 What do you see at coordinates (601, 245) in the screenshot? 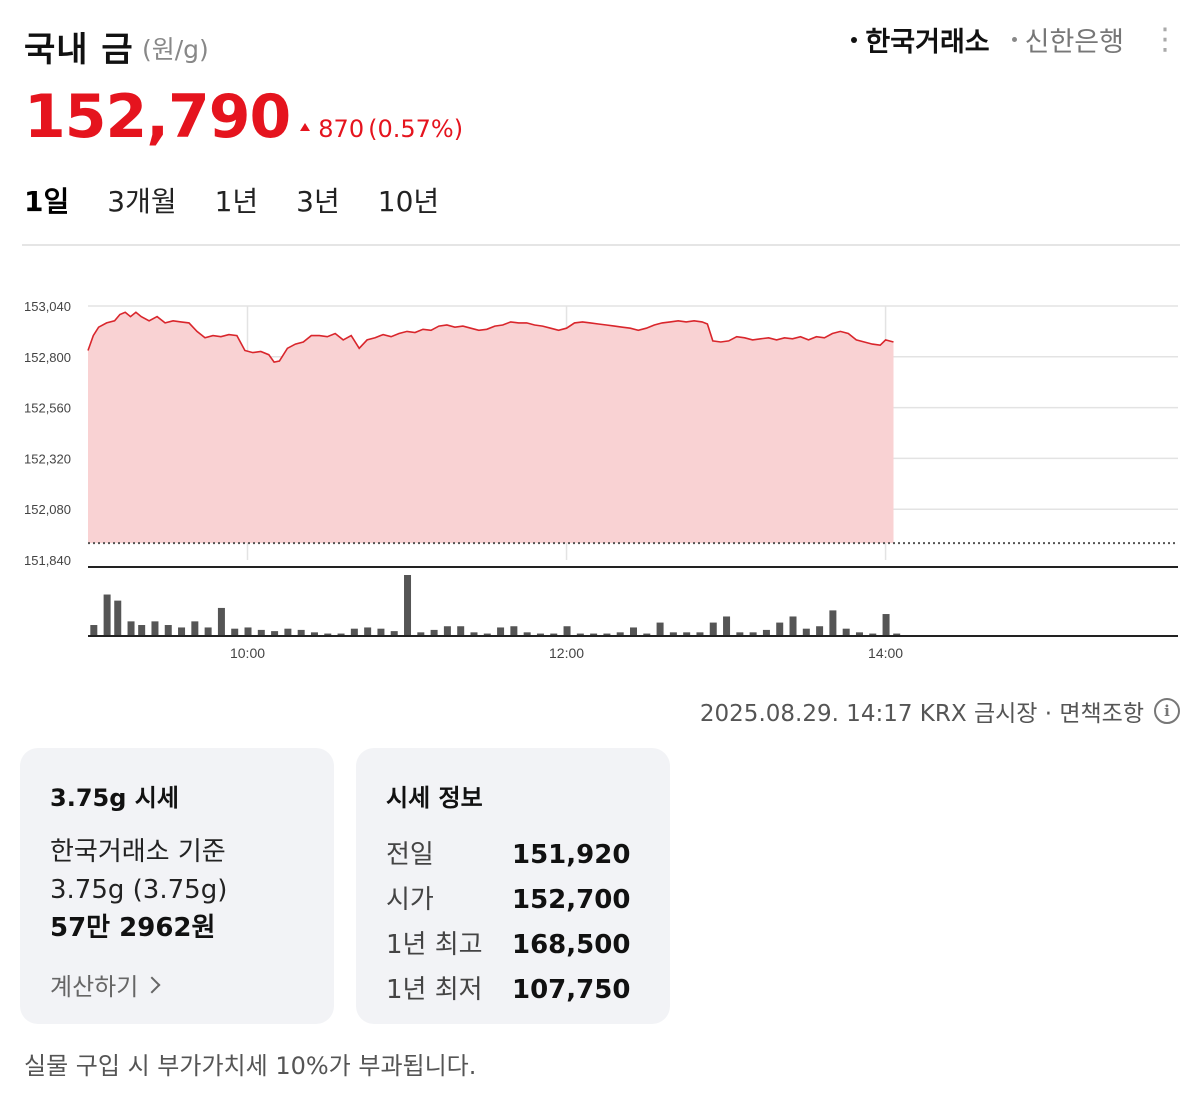
I see `divider` at bounding box center [601, 245].